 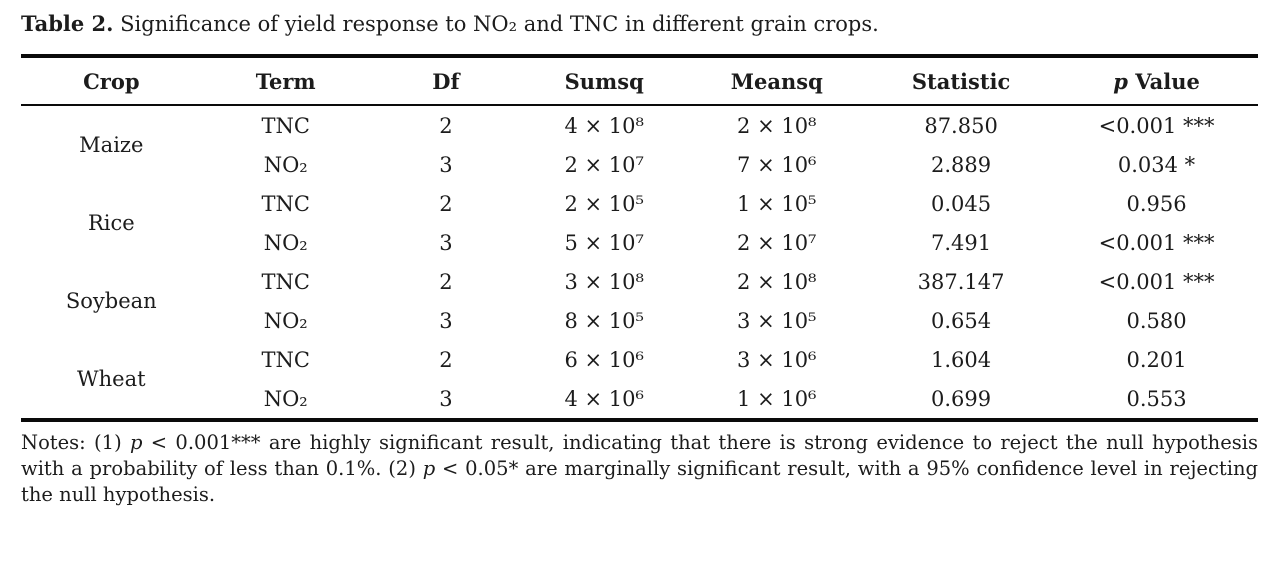 I want to click on column-header-term: Term, so click(x=285, y=81).